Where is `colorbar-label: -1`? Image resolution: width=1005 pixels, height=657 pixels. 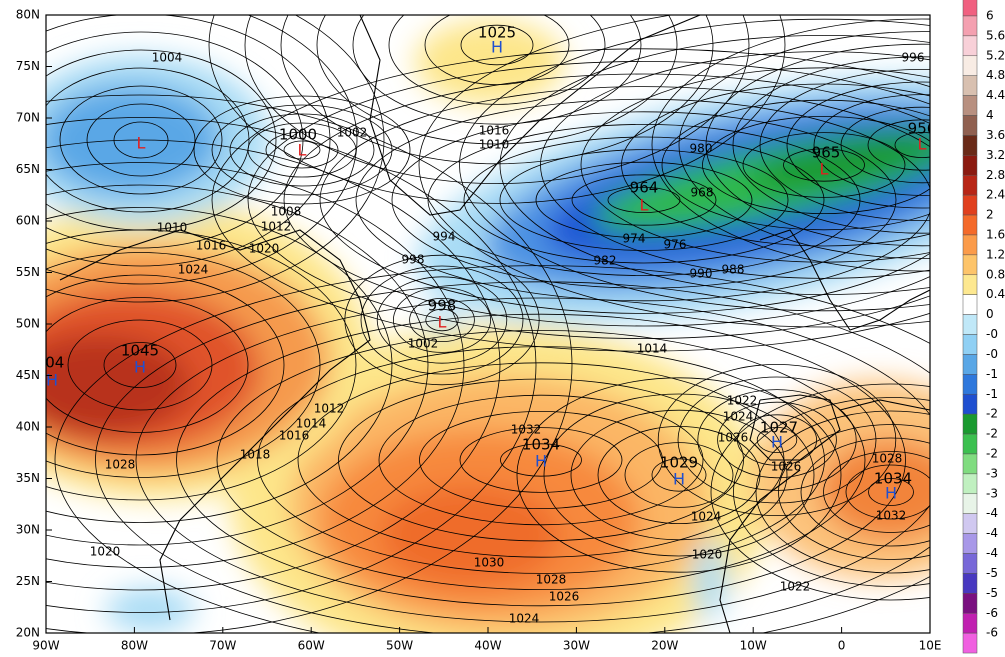
colorbar-label: -1 is located at coordinates (992, 374).